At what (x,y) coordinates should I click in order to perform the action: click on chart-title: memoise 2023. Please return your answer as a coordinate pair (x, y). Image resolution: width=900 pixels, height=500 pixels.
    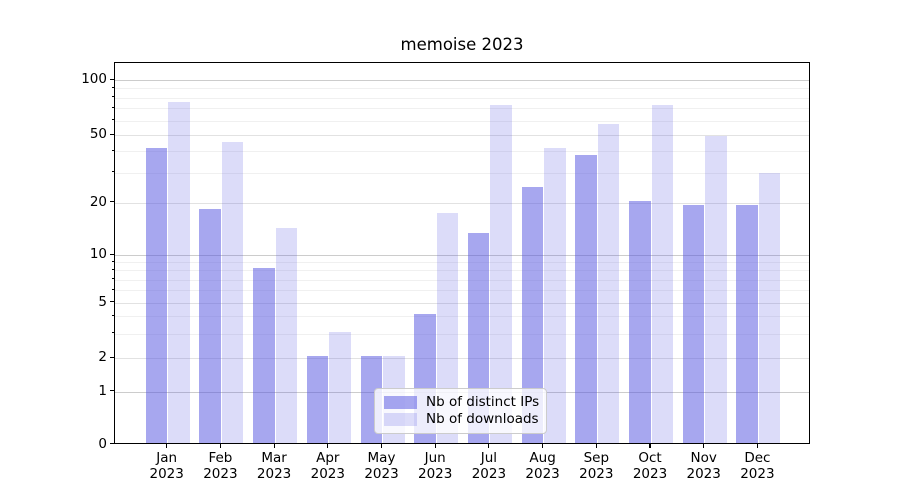
    Looking at the image, I should click on (462, 44).